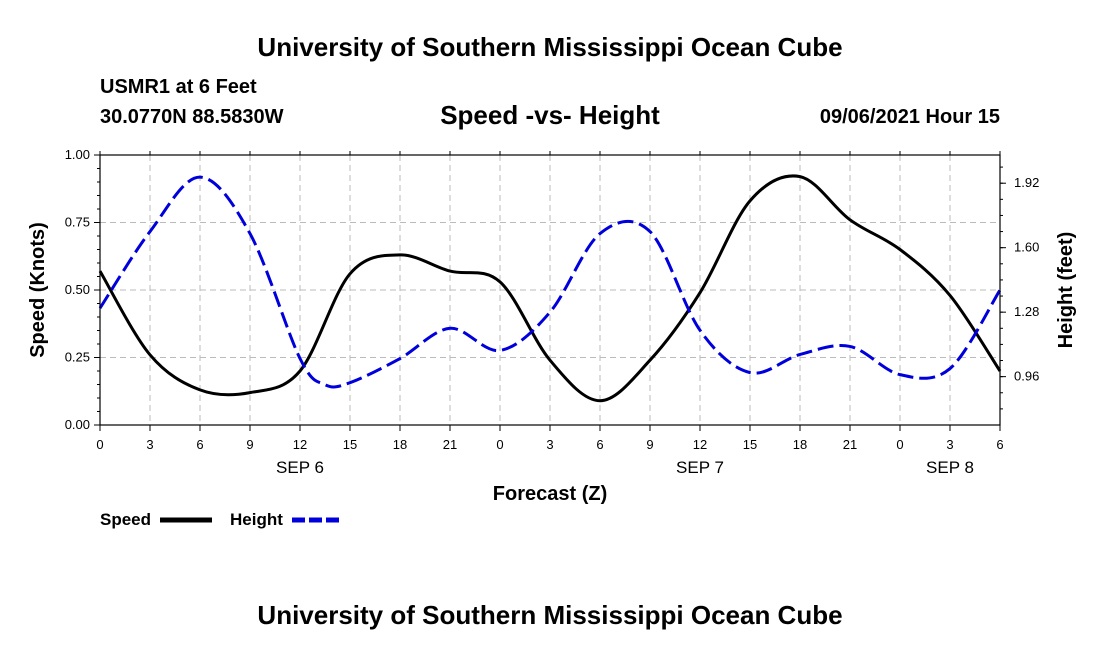 This screenshot has width=1100, height=650. Describe the element at coordinates (300, 467) in the screenshot. I see `date-label: SEP 6` at that location.